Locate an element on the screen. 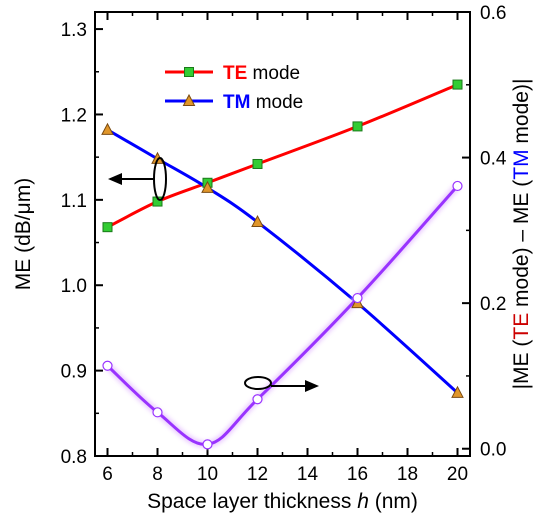 Image resolution: width=550 pixels, height=522 pixels. y-right-tick-label: 0.0 is located at coordinates (493, 450).